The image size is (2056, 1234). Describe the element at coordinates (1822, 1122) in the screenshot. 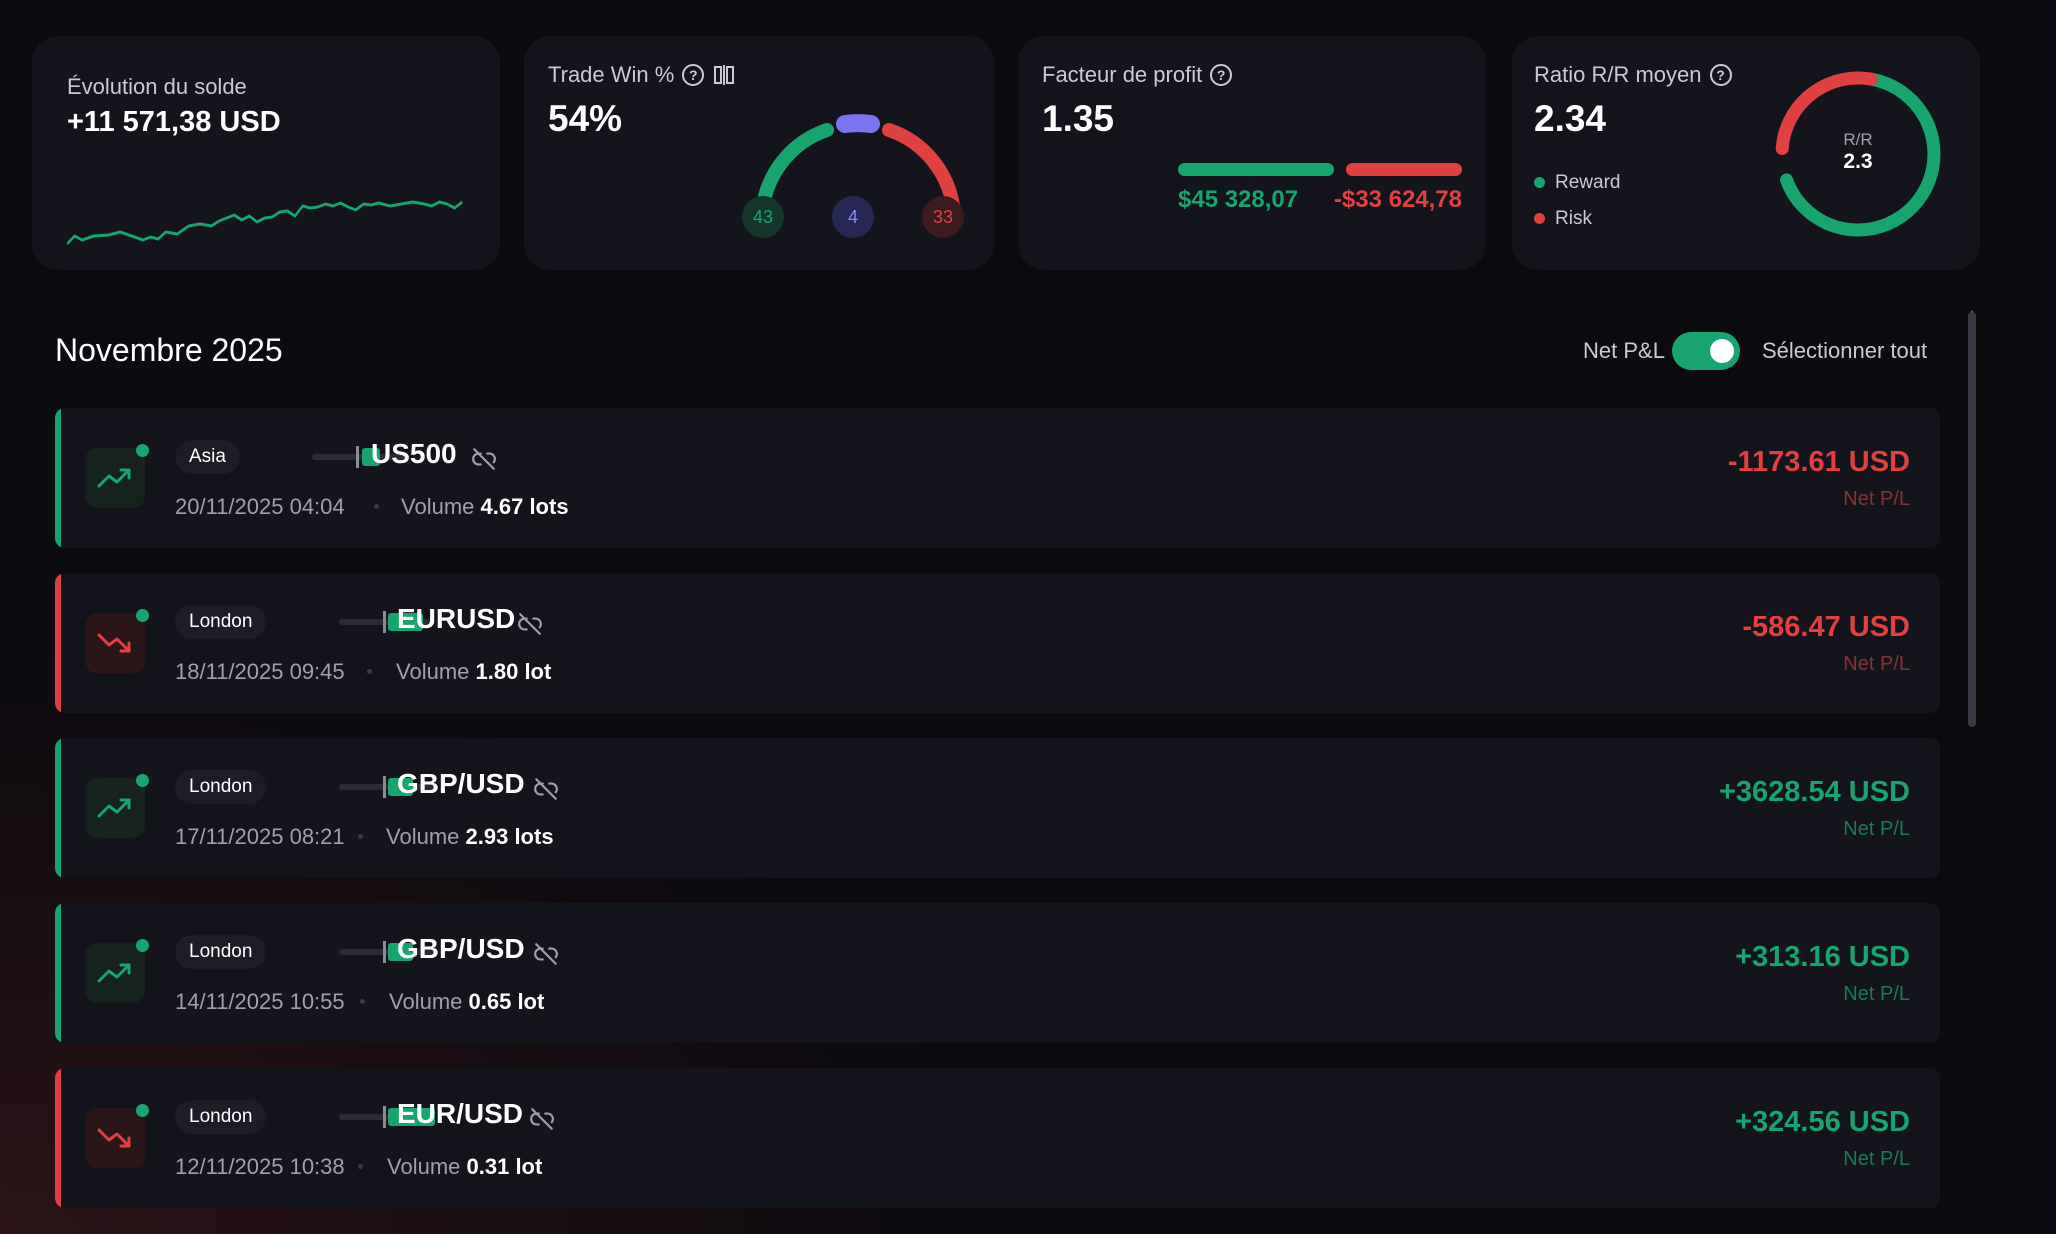

I see `trade-pnl: +324.56 USD` at that location.